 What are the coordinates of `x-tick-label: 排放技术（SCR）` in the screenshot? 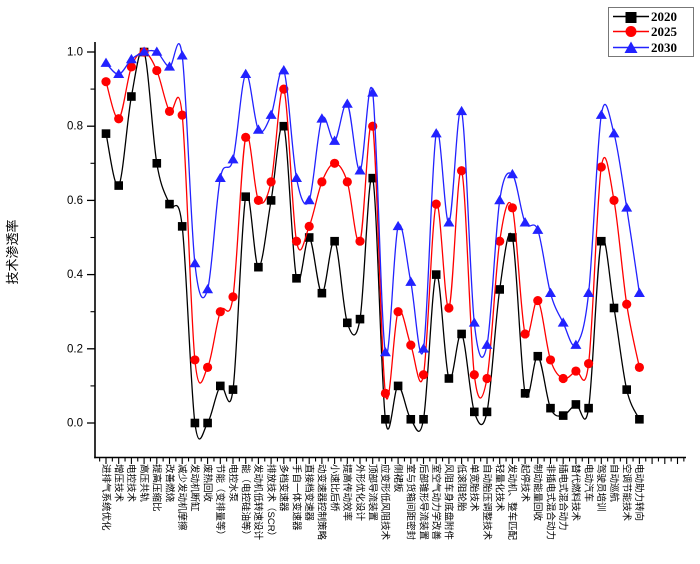 It's located at (271, 502).